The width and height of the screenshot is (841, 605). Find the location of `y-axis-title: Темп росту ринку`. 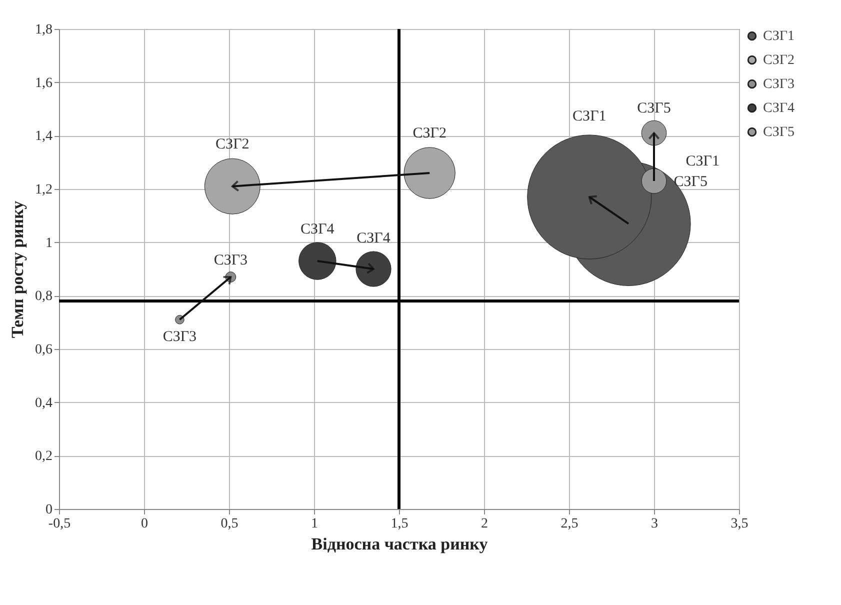

y-axis-title: Темп росту ринку is located at coordinates (17, 269).